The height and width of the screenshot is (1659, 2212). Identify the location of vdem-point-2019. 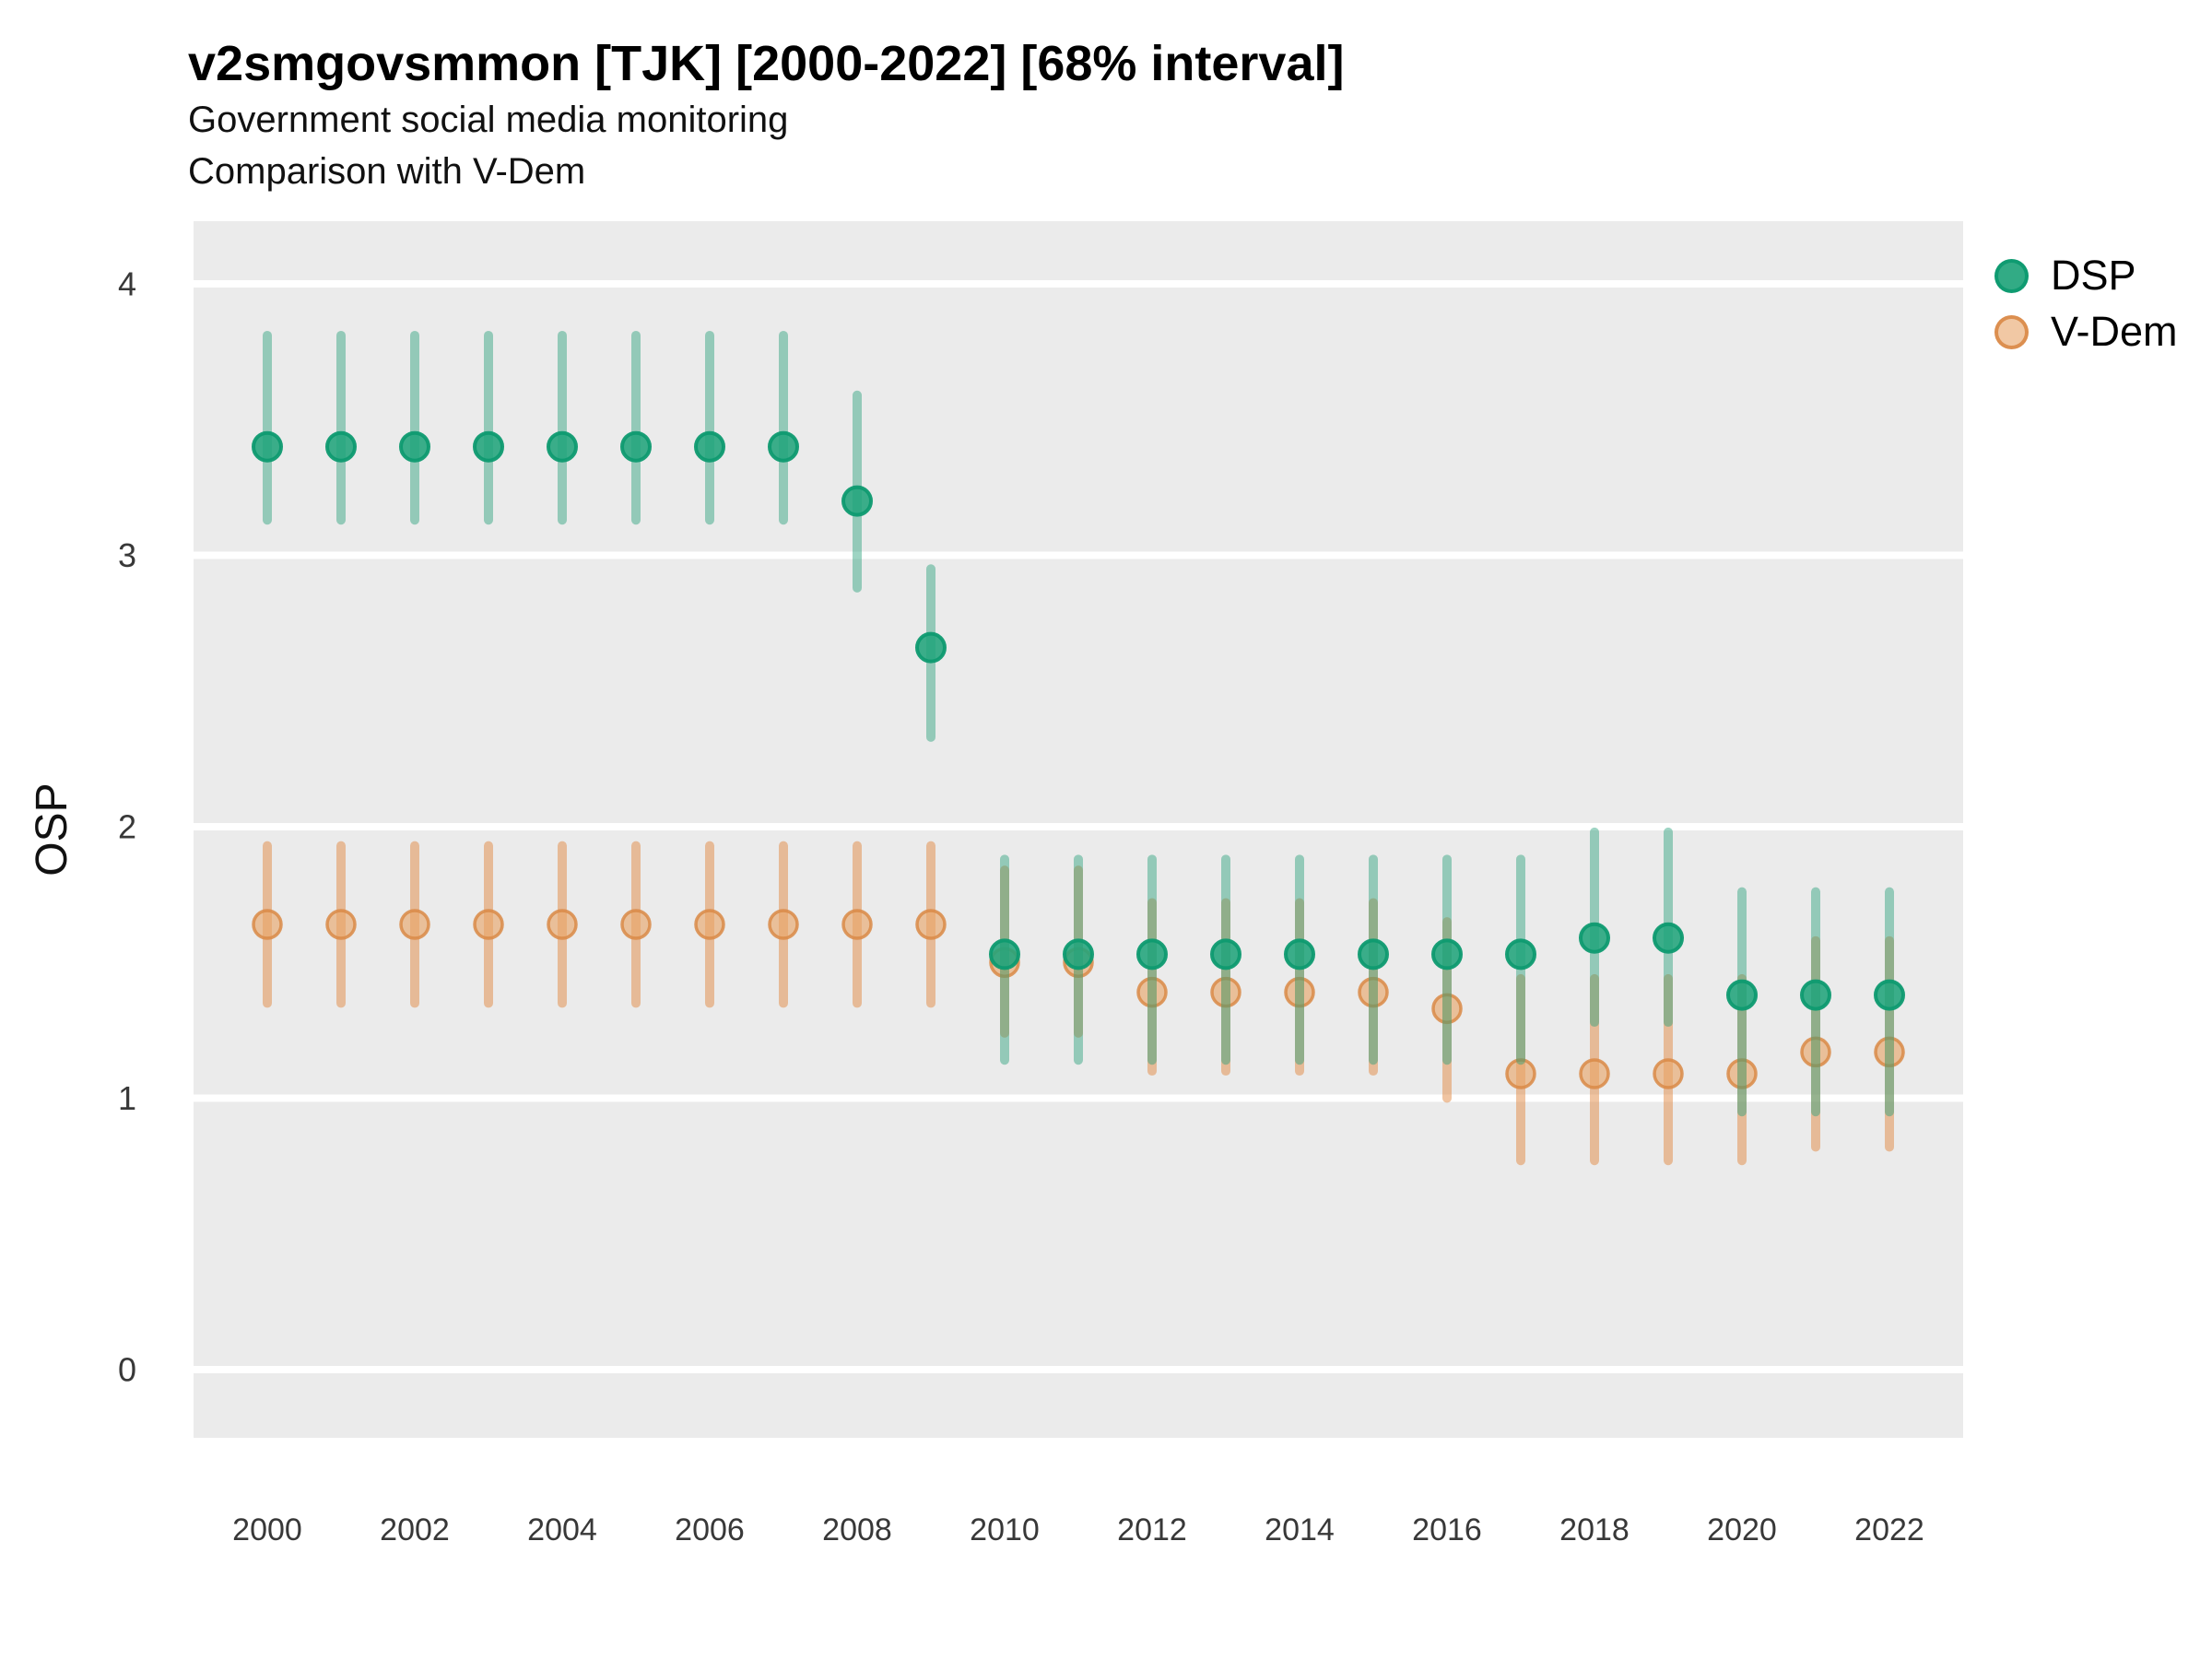
(1668, 1073).